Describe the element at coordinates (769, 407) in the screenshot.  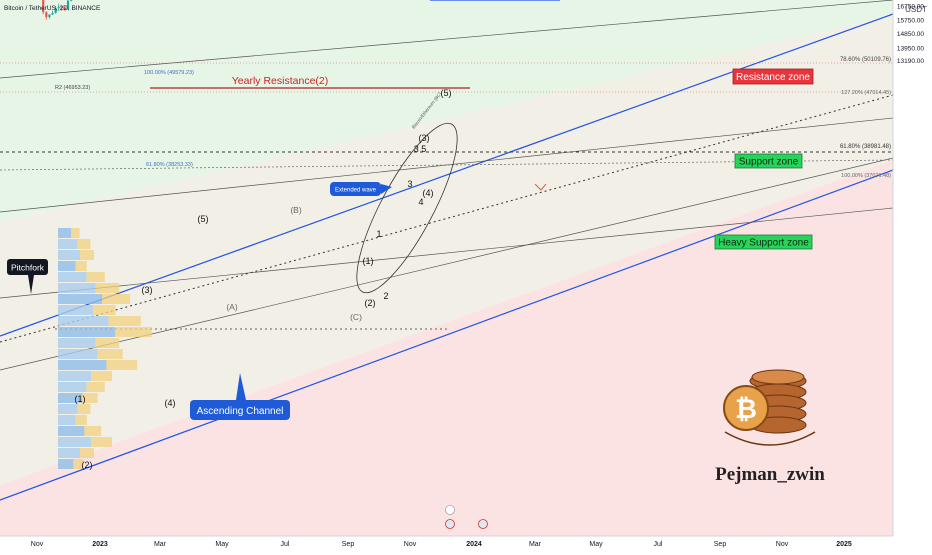
I see `coin-stack-logo: ₿` at that location.